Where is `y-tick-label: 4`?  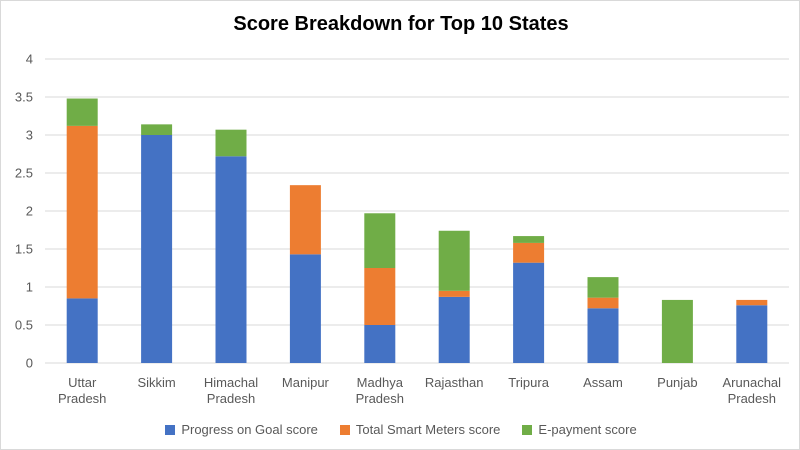 y-tick-label: 4 is located at coordinates (29, 59).